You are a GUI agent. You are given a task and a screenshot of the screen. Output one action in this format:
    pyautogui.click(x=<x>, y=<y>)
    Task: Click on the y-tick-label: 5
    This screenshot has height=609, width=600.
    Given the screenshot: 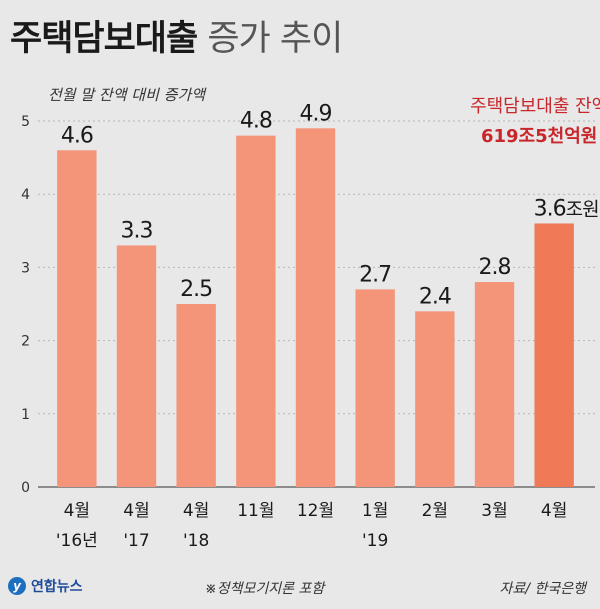 What is the action you would take?
    pyautogui.click(x=25, y=122)
    